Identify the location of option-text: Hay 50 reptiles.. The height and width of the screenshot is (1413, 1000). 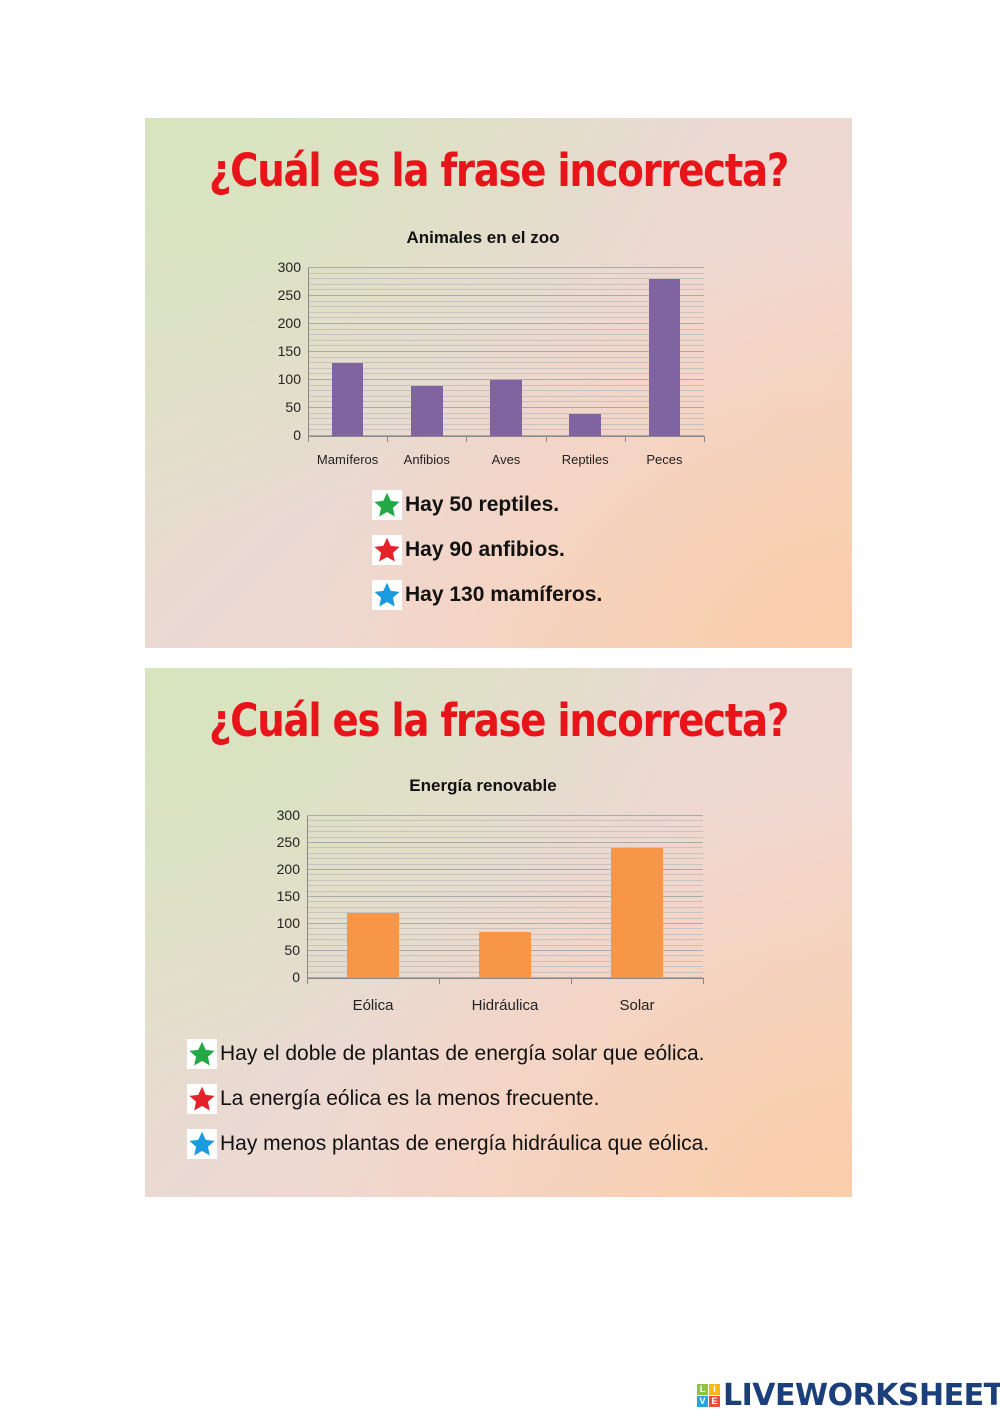
(482, 504).